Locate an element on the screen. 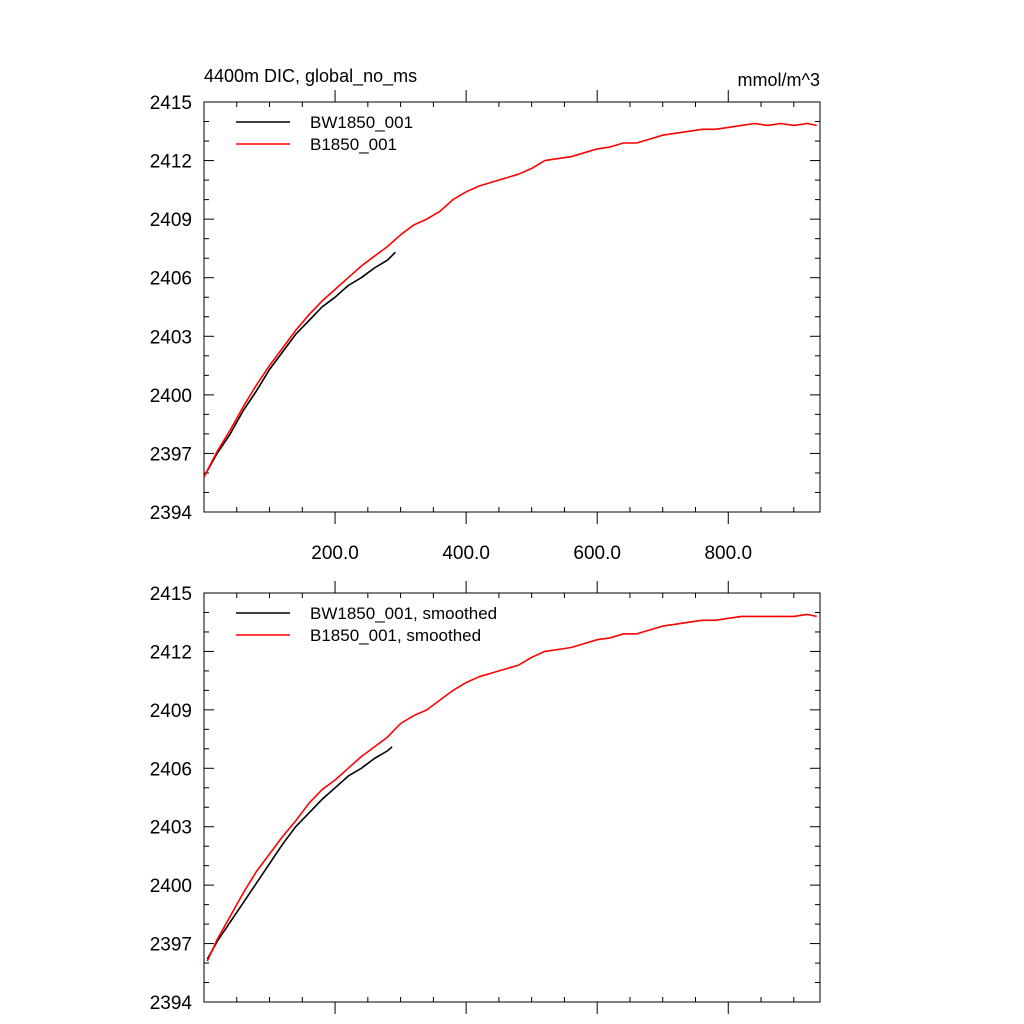 This screenshot has width=1024, height=1024. legend-label: BW1850_001, smoothed is located at coordinates (403, 613).